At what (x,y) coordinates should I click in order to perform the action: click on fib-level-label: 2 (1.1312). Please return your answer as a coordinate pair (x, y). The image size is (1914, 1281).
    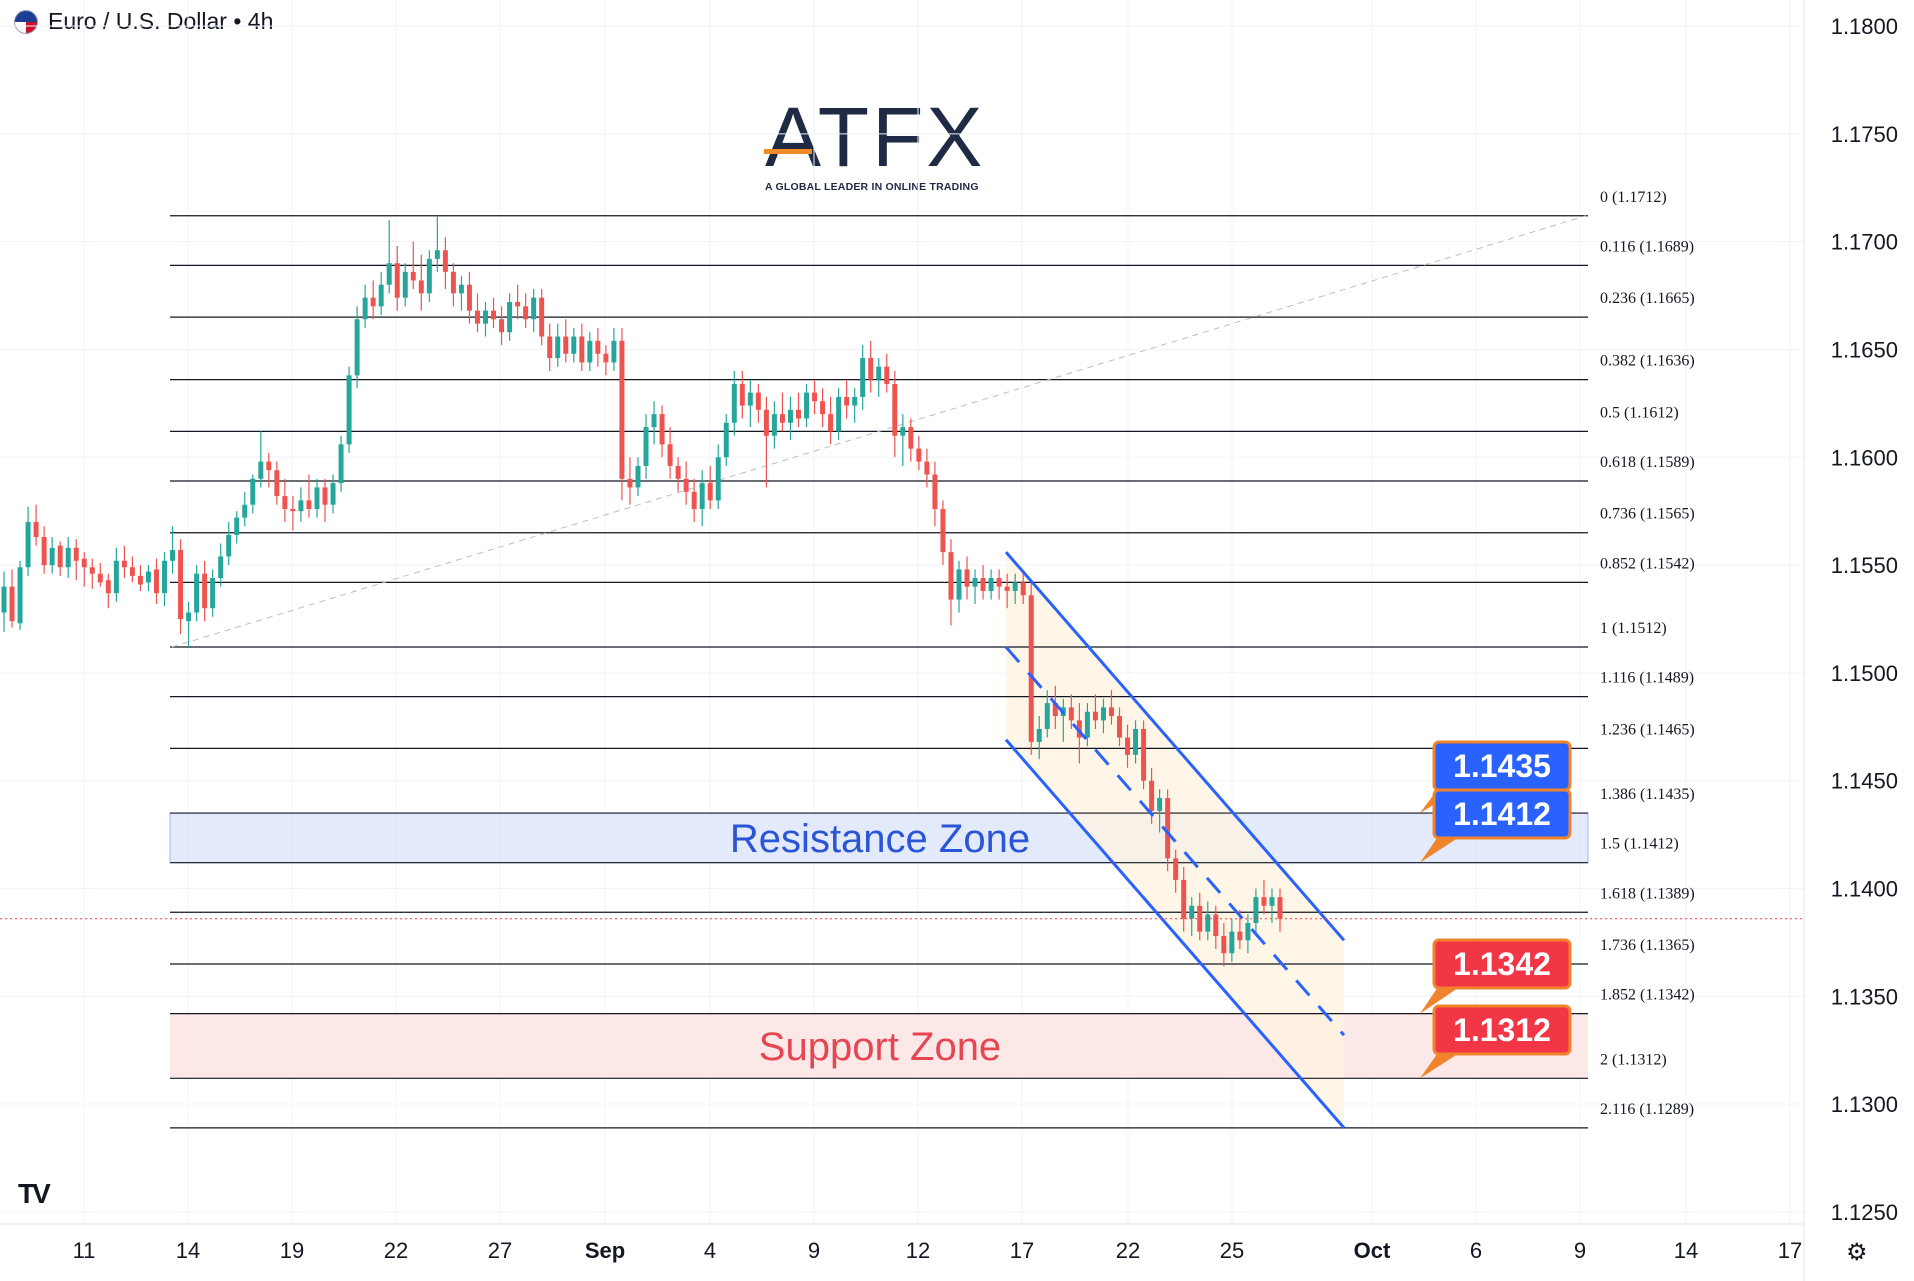
    Looking at the image, I should click on (1633, 1059).